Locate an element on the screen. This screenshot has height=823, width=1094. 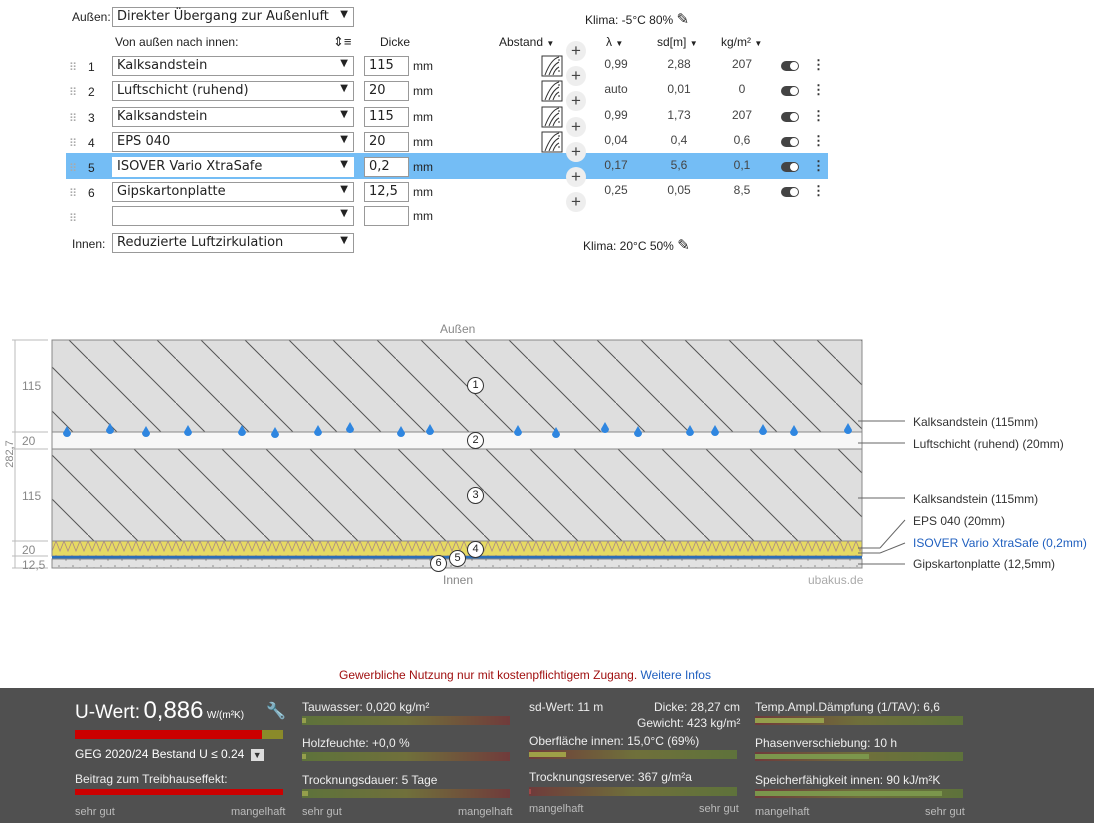
weight-header: kg/m² ▼ is located at coordinates (741, 42).